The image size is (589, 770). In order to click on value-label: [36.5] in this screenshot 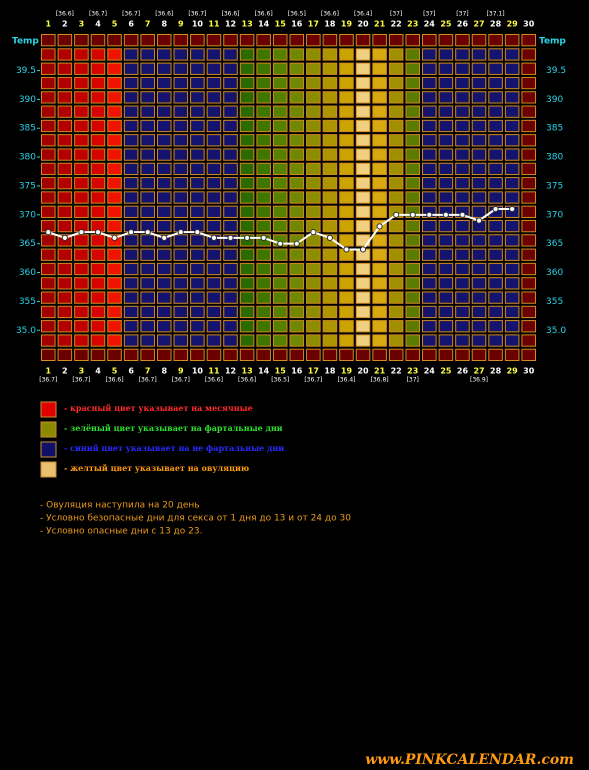, I will do `click(297, 14)`.